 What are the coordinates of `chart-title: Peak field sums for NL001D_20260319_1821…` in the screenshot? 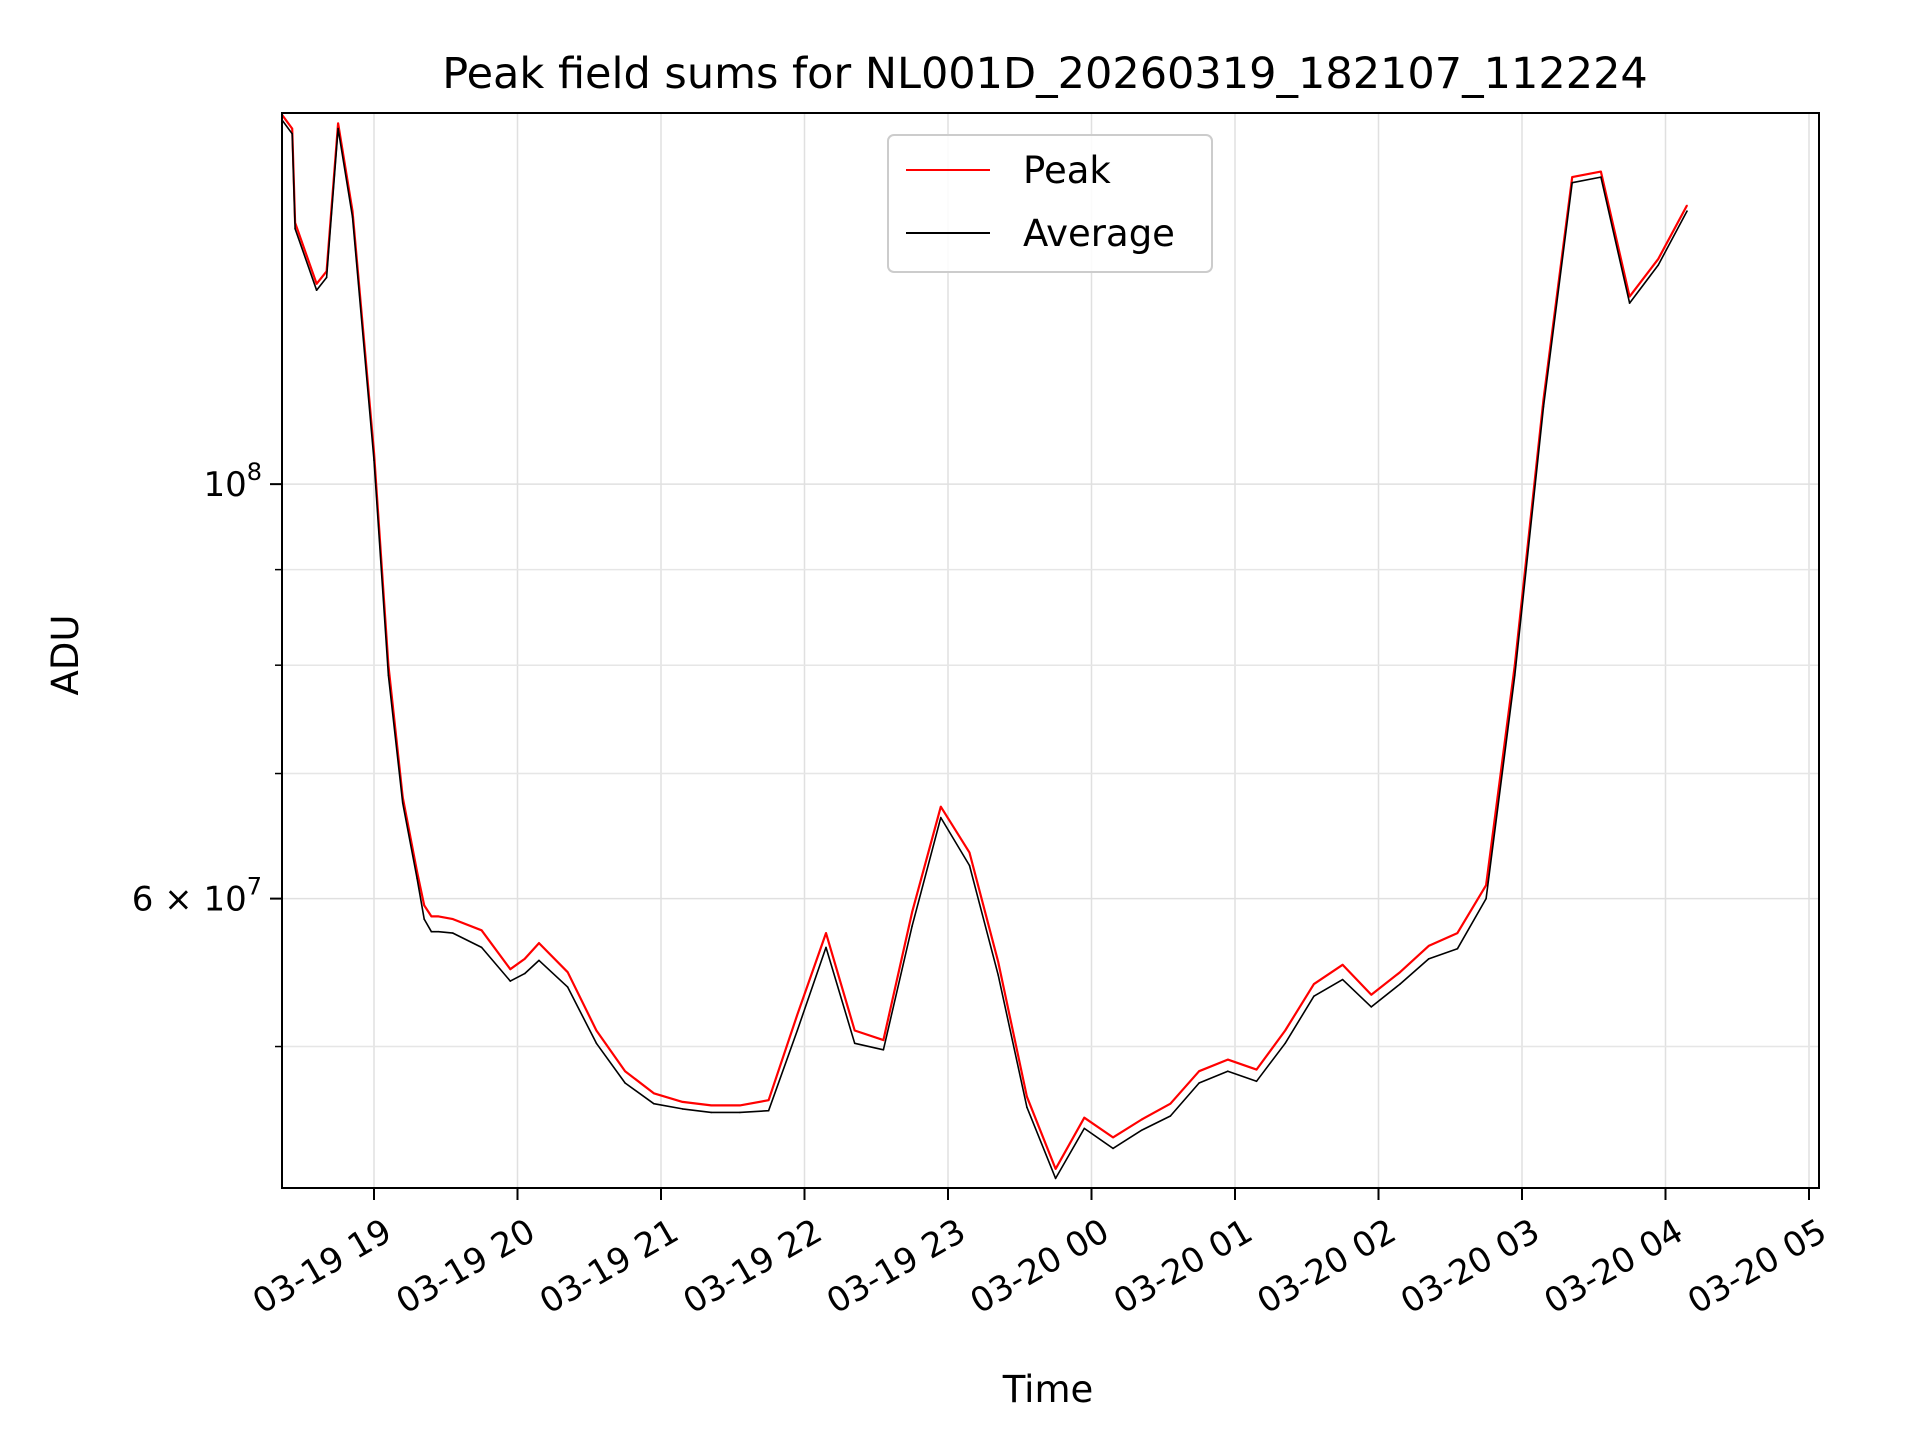 It's located at (1045, 74).